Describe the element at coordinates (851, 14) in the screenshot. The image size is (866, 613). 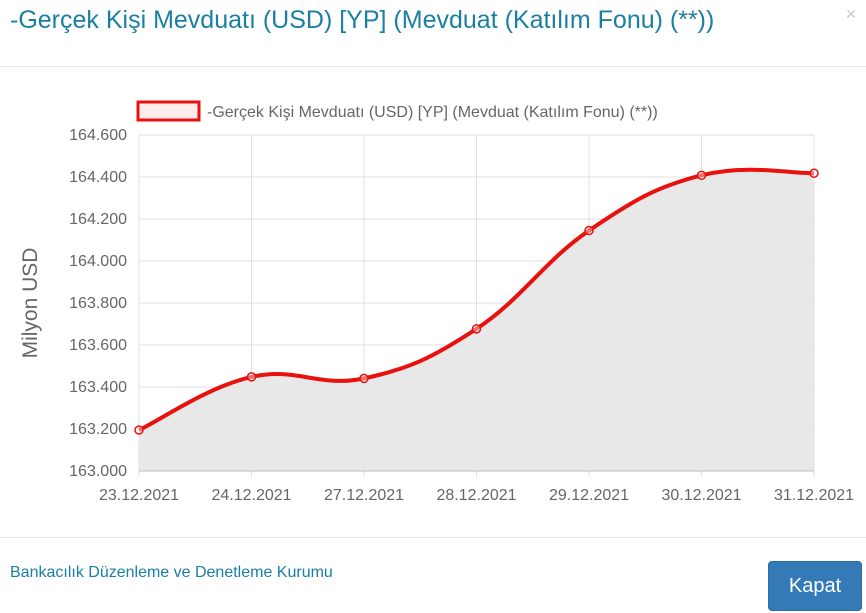
I see `close-icon: ×` at that location.